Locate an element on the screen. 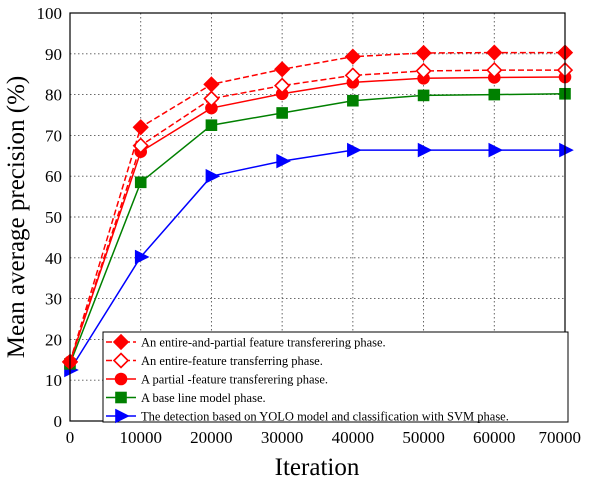  y-tick-label: 60 is located at coordinates (53, 176).